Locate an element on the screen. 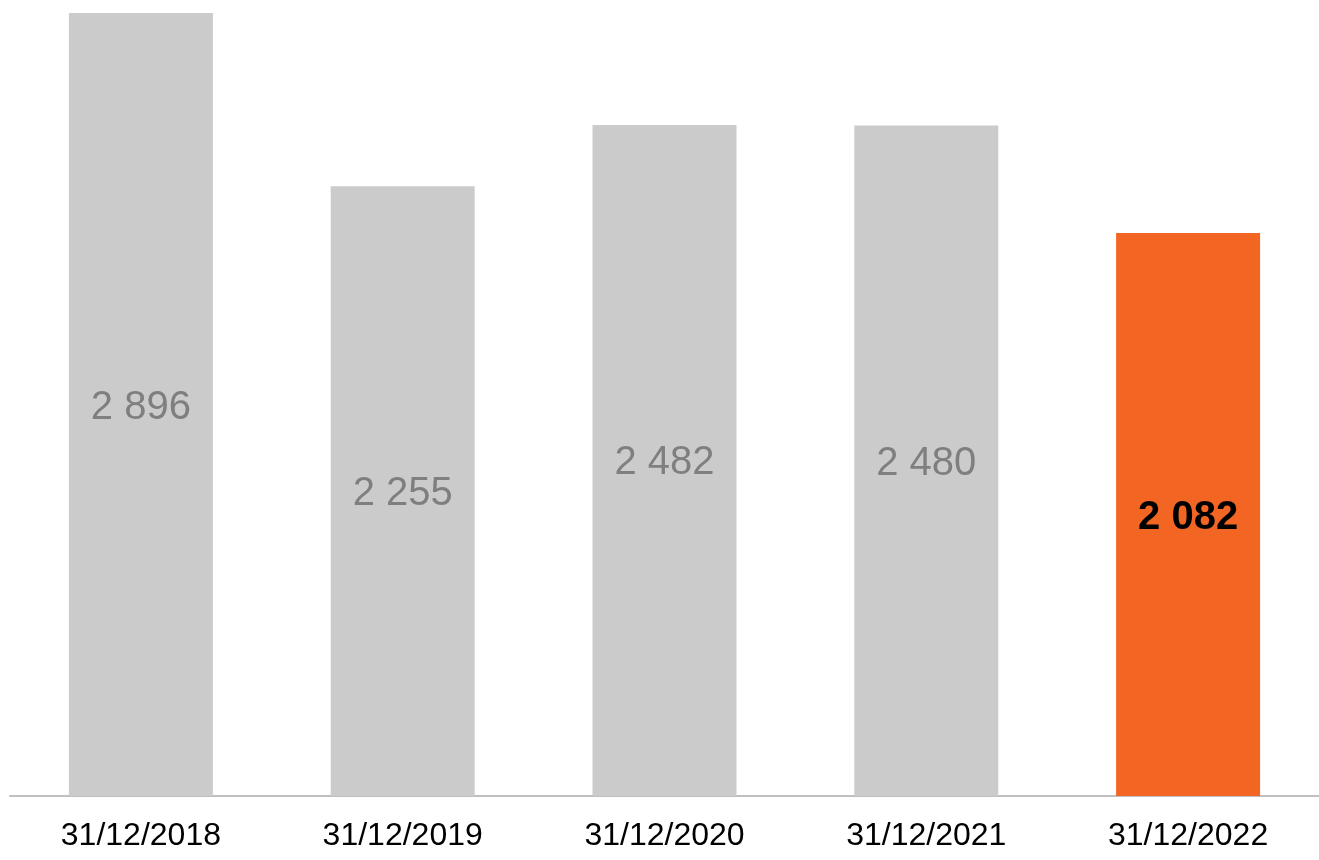  data-label: 2 082 is located at coordinates (1188, 514).